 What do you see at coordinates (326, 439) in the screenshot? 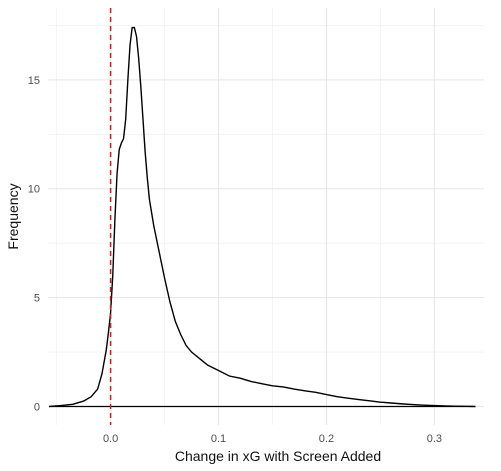
I see `x-tick-label: 0.2` at bounding box center [326, 439].